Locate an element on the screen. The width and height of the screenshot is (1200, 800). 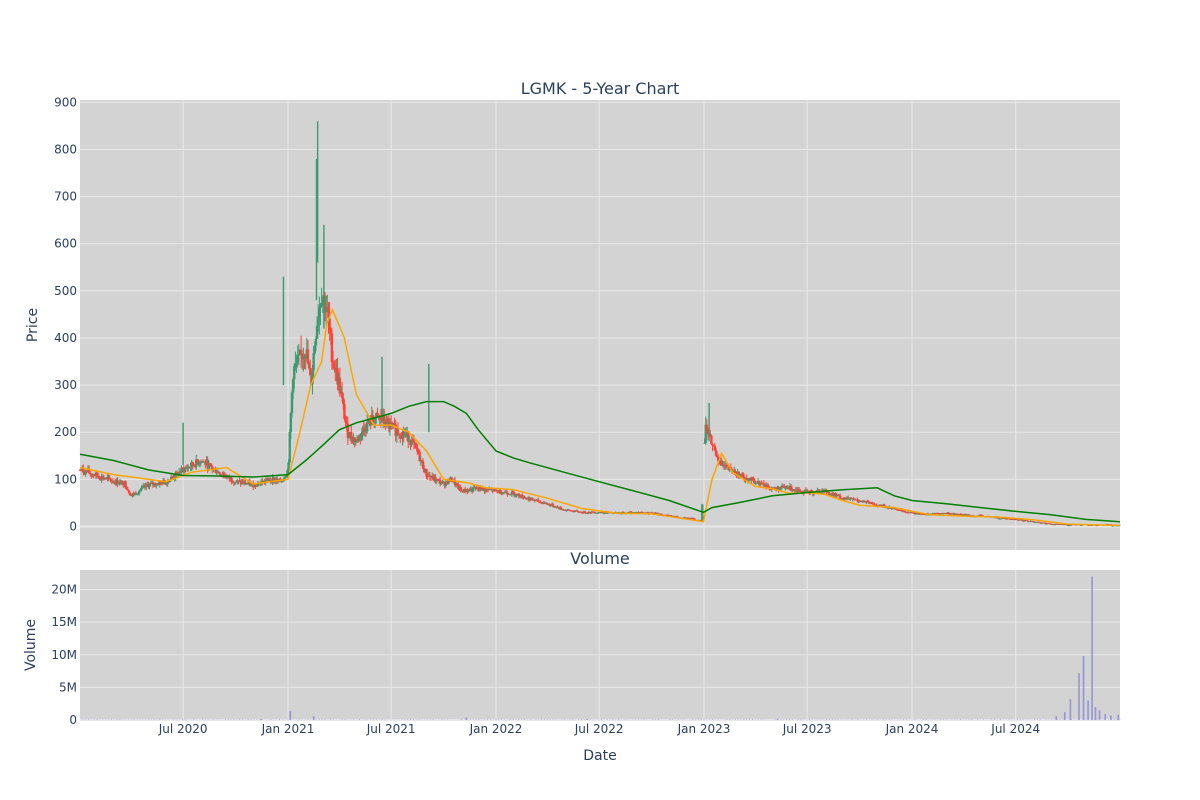
x-tick-label: Jan 2023 is located at coordinates (704, 729).